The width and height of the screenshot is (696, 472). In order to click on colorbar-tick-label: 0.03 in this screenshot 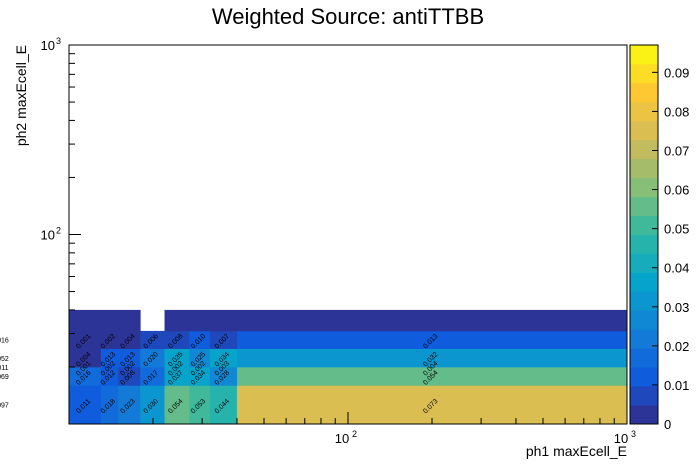, I will do `click(676, 307)`.